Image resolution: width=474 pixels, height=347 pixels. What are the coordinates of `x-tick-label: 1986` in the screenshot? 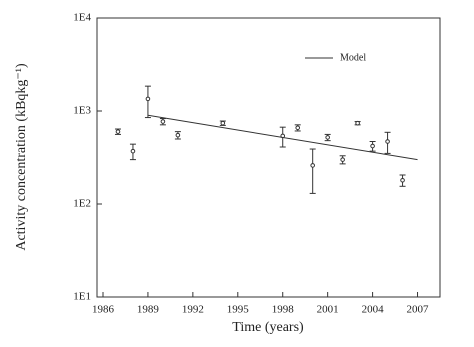 It's located at (103, 310).